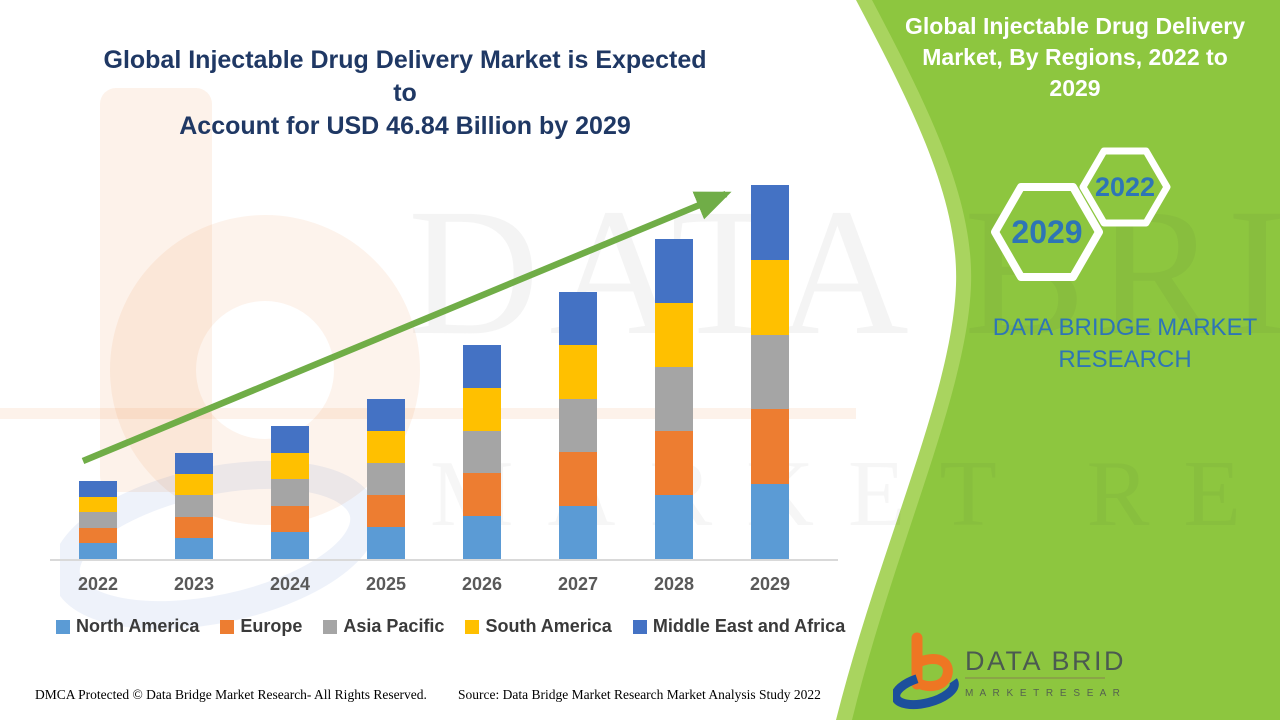 The width and height of the screenshot is (1280, 720). What do you see at coordinates (1075, 26) in the screenshot?
I see `side-panel-title-line1: Global Injectable Drug Delivery` at bounding box center [1075, 26].